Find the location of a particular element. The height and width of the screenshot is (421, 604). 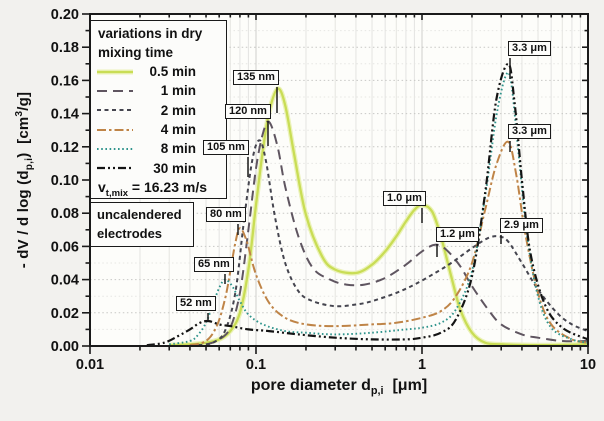

y-tick-label: 0.18 is located at coordinates (65, 48).